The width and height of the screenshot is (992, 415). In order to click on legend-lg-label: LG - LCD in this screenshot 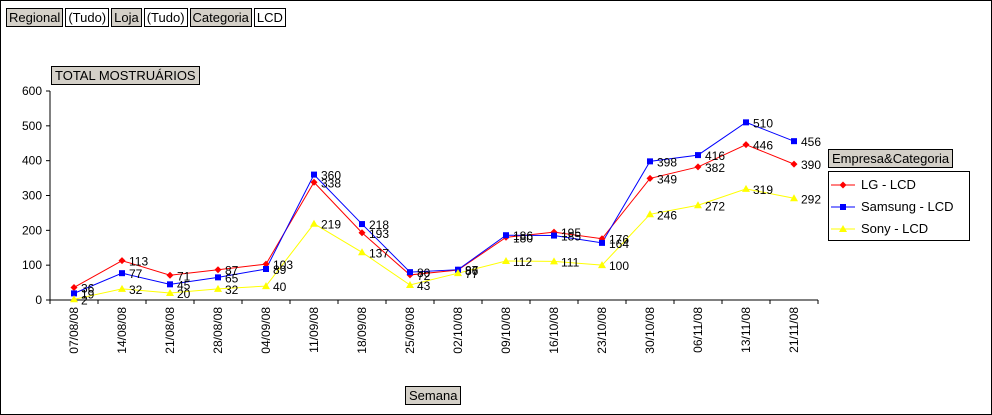, I will do `click(888, 184)`.